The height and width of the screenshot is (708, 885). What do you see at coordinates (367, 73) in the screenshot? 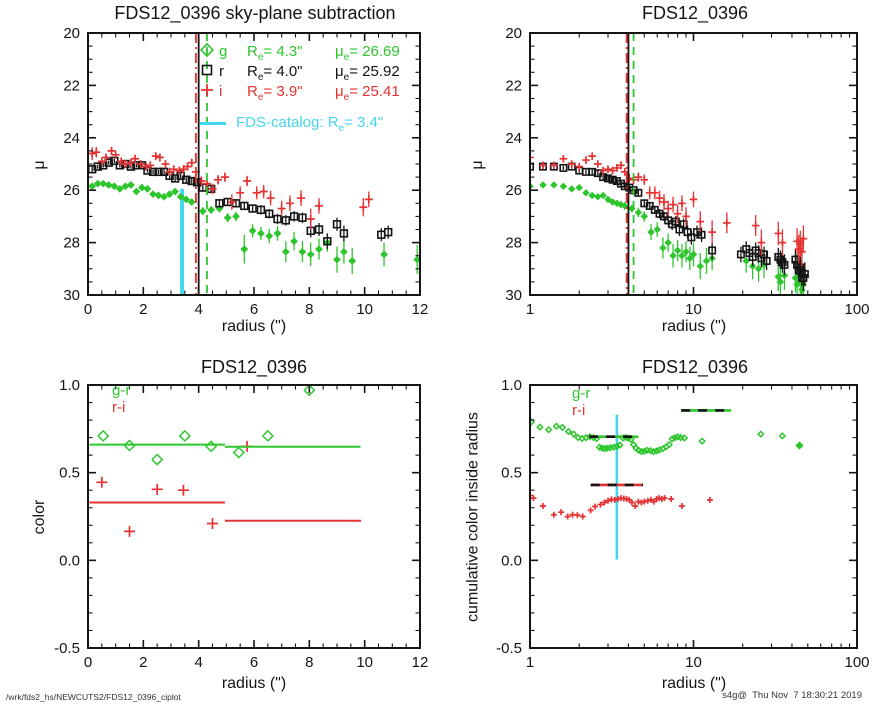
I see `legend-mue-value: μe= 25.92` at bounding box center [367, 73].